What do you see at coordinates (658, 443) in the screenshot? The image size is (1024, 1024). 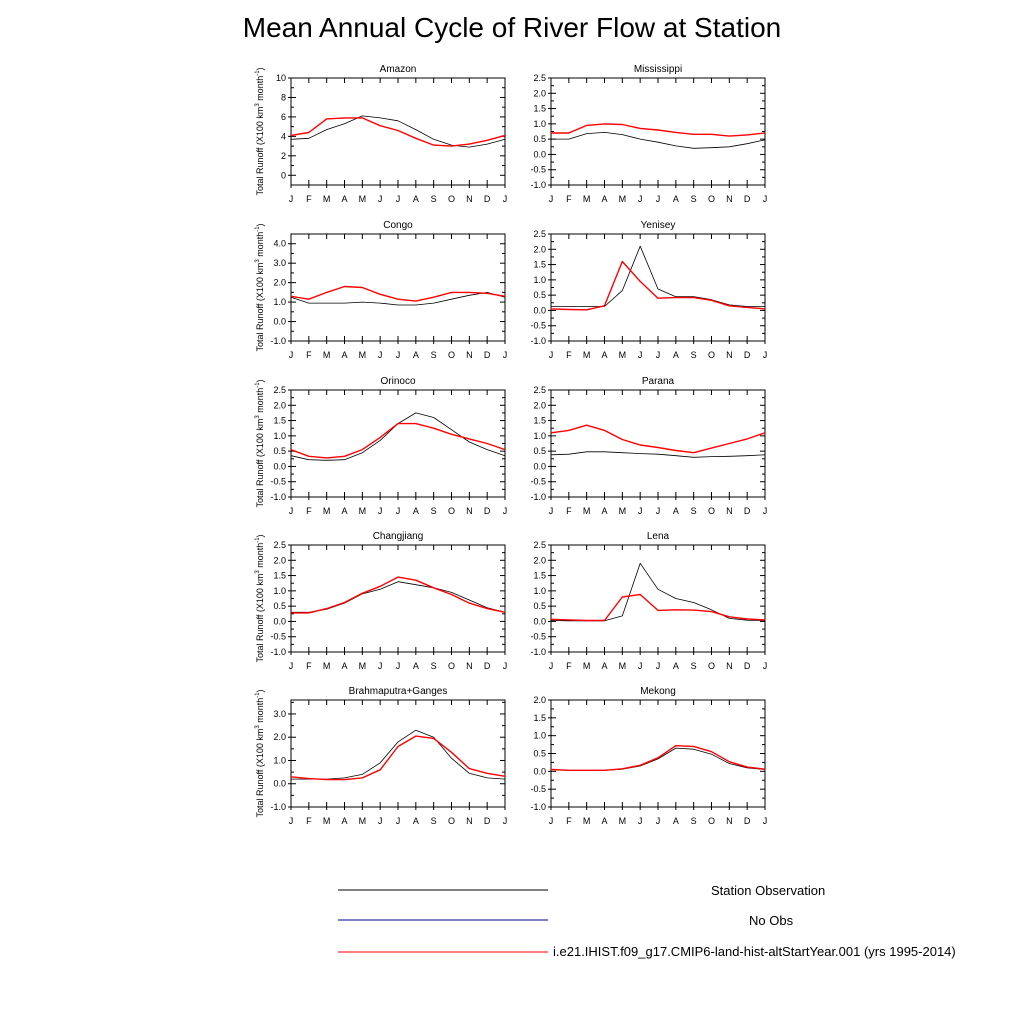 I see `plot-frame-parana` at bounding box center [658, 443].